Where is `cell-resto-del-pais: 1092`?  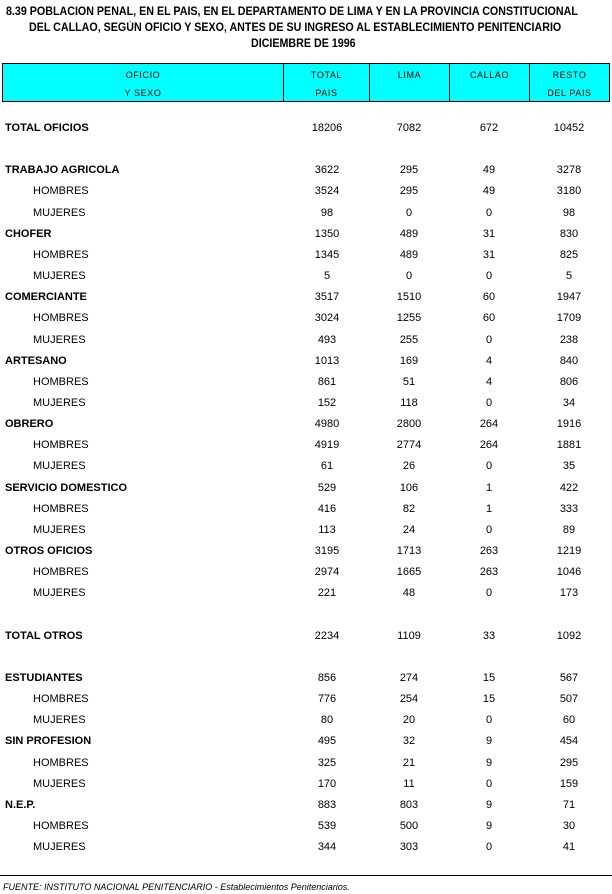
cell-resto-del-pais: 1092 is located at coordinates (569, 635).